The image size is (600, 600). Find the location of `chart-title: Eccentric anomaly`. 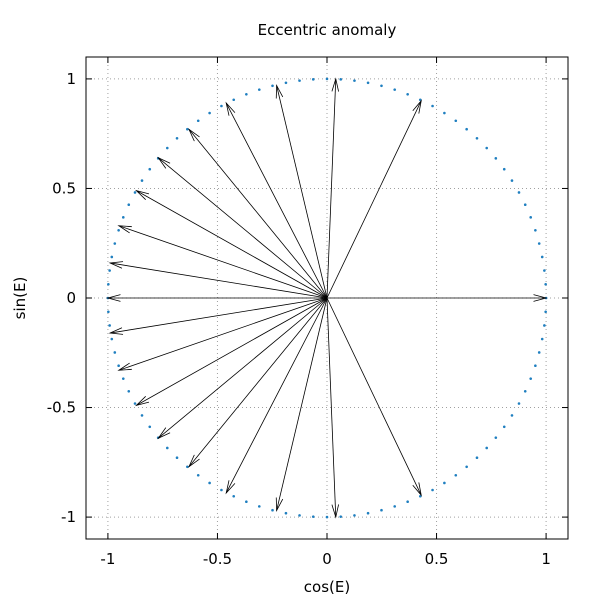

chart-title: Eccentric anomaly is located at coordinates (327, 30).